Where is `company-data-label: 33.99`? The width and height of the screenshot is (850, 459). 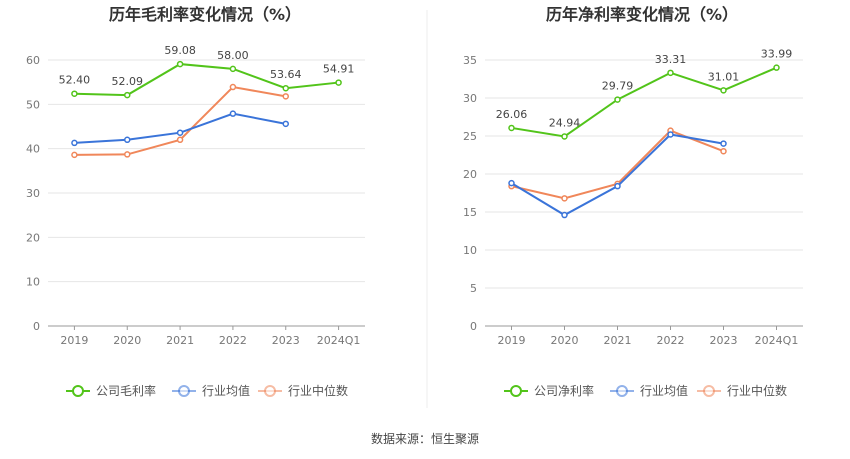
company-data-label: 33.99 is located at coordinates (777, 54).